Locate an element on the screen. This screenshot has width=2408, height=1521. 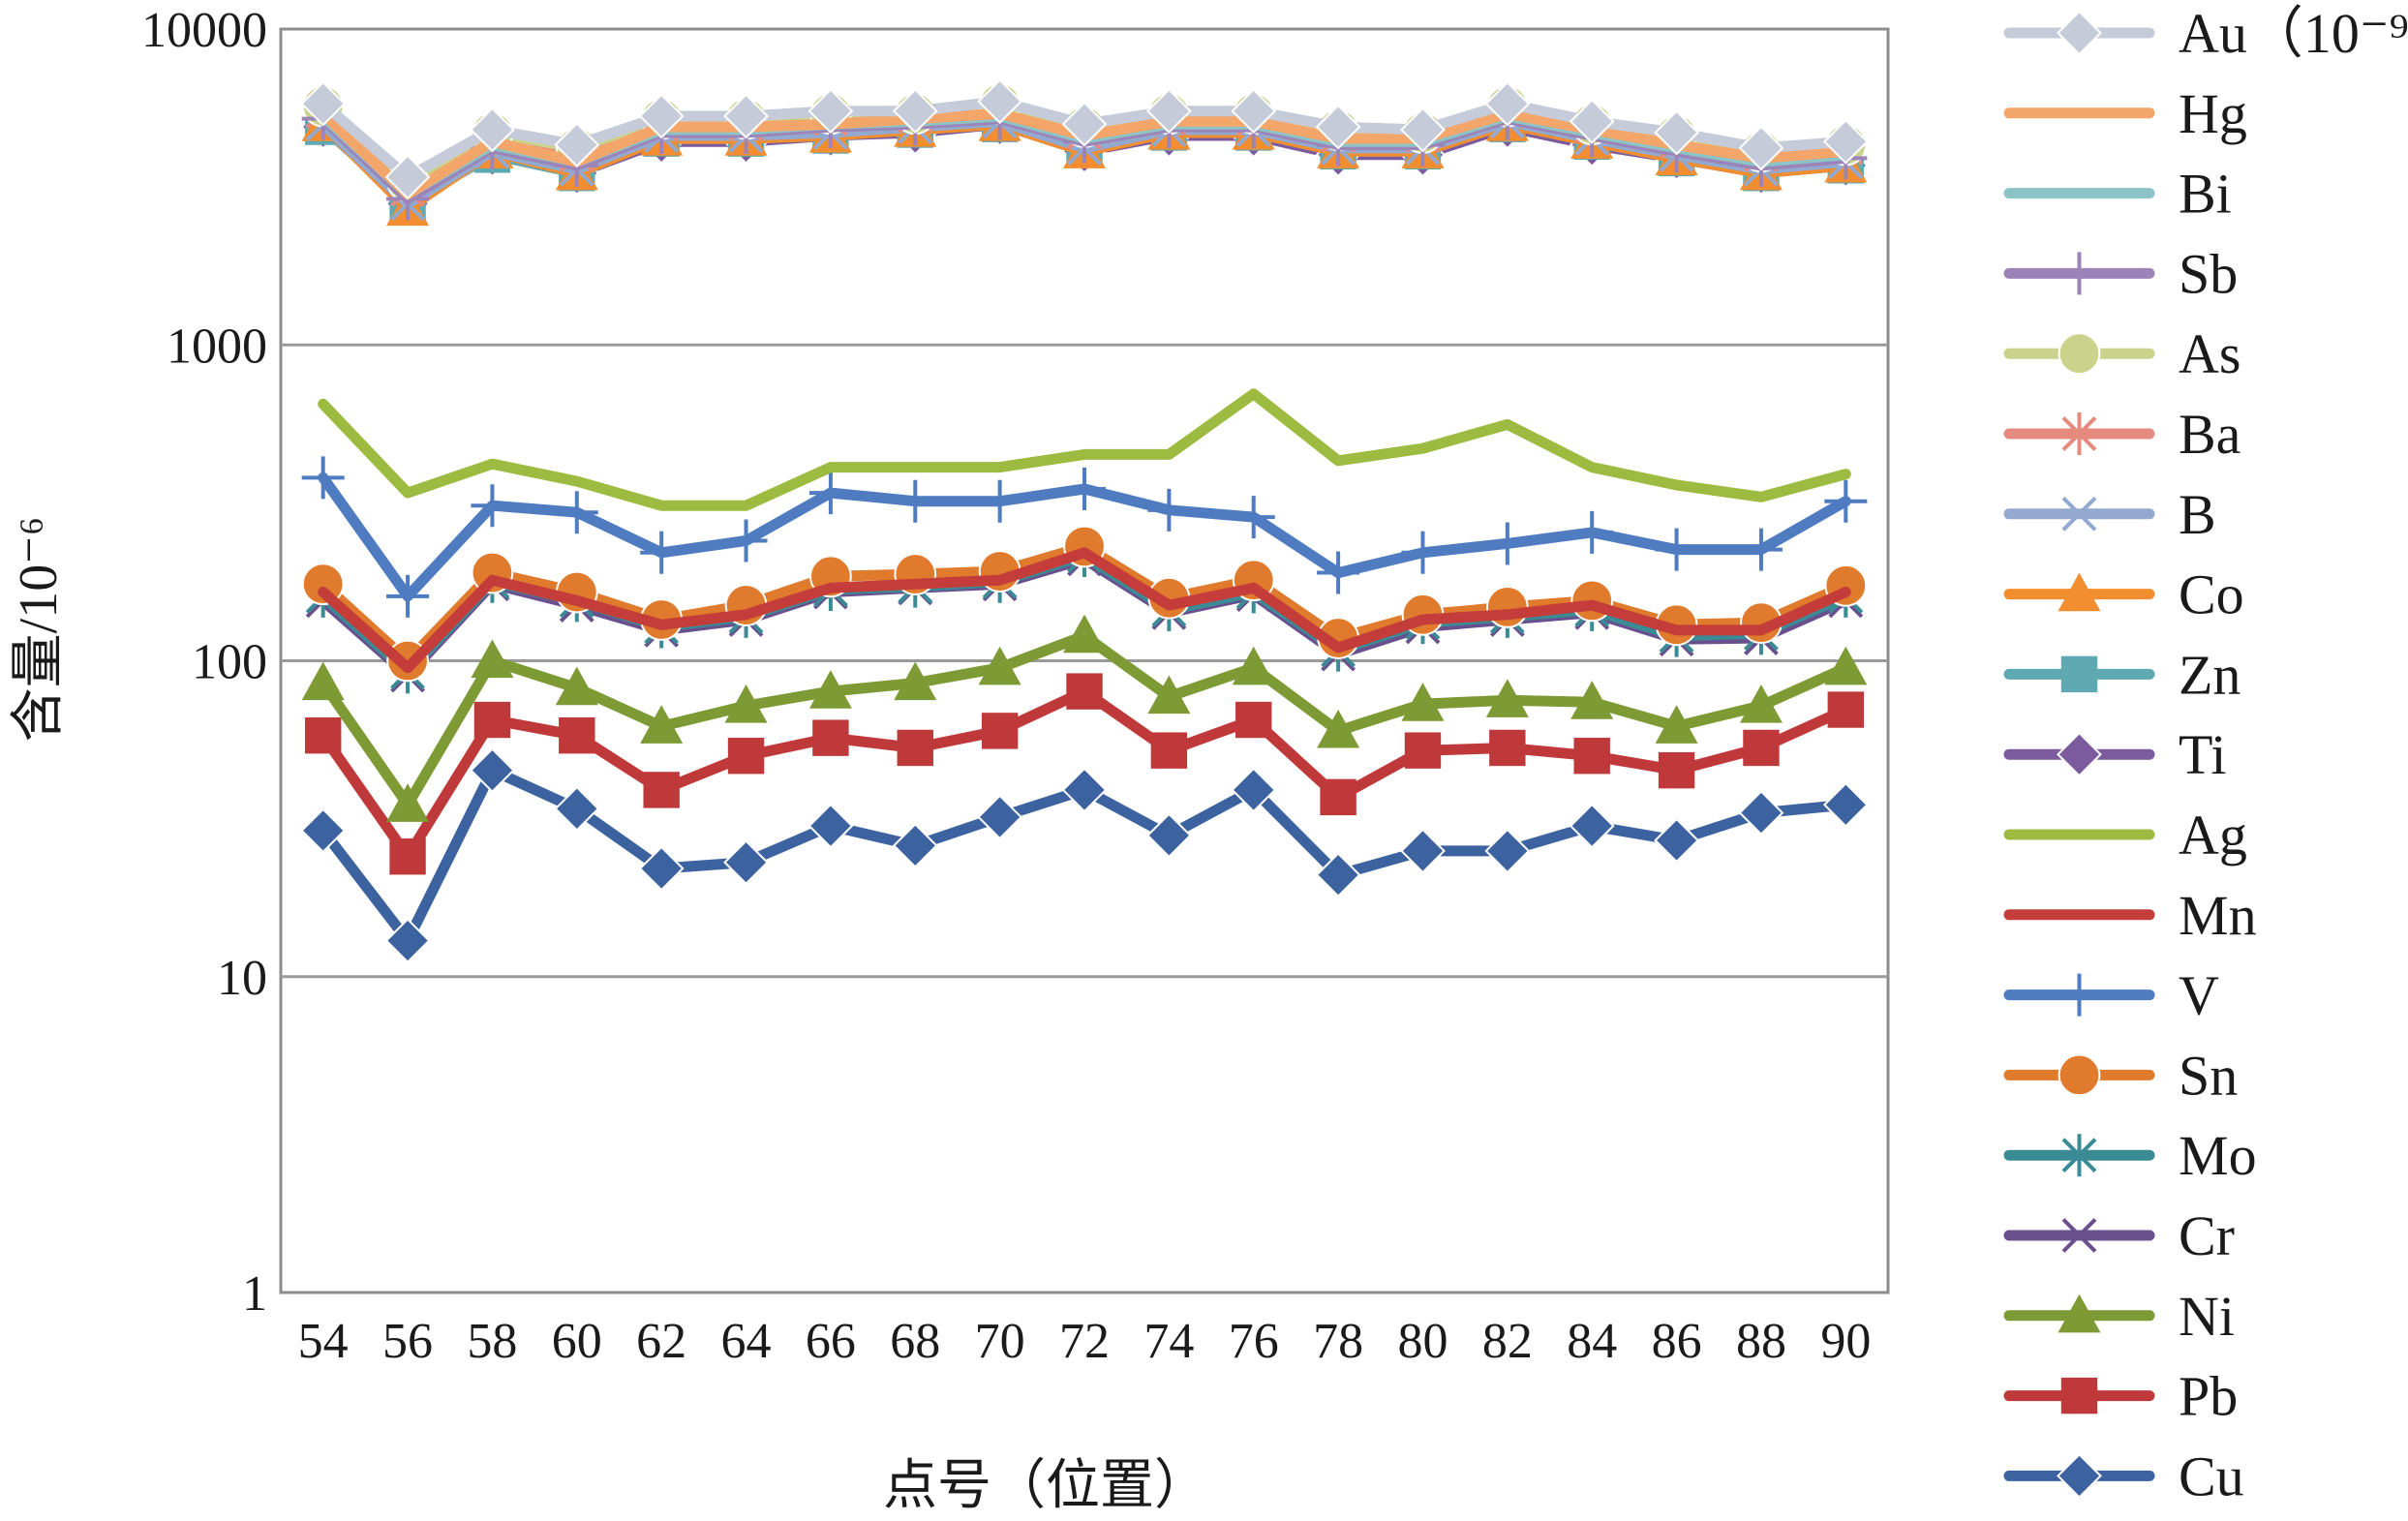
legend-item: Ni is located at coordinates (2119, 1316).